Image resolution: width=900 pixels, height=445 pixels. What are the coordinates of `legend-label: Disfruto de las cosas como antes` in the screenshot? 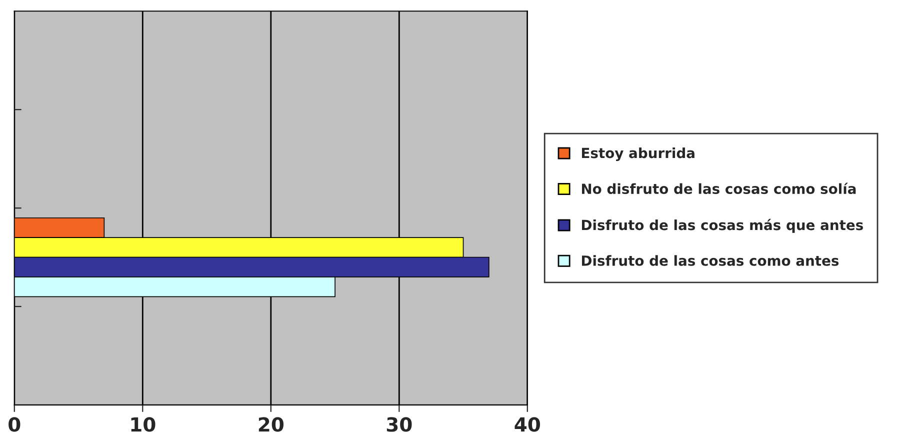 It's located at (710, 260).